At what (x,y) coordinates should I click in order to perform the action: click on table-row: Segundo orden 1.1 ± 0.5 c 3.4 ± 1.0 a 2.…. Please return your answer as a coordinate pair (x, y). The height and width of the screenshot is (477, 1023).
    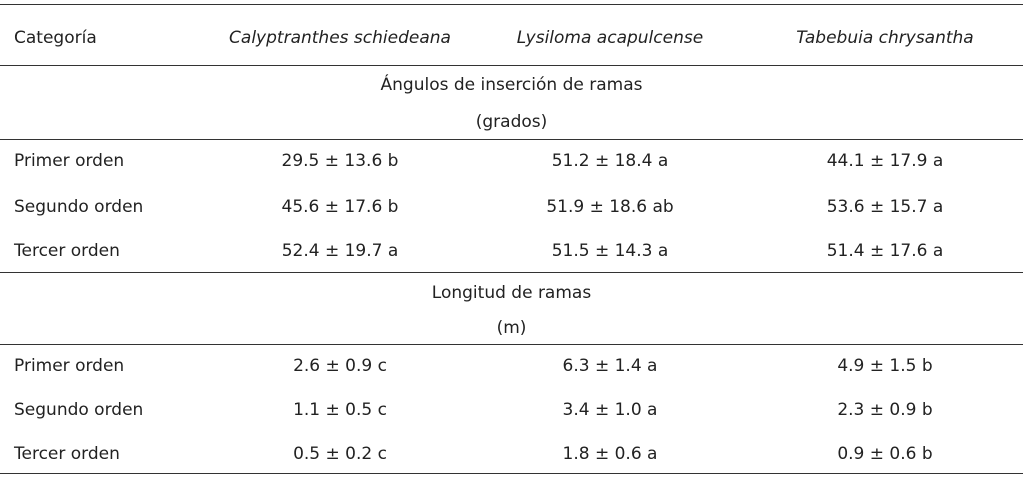
    Looking at the image, I should click on (511, 410).